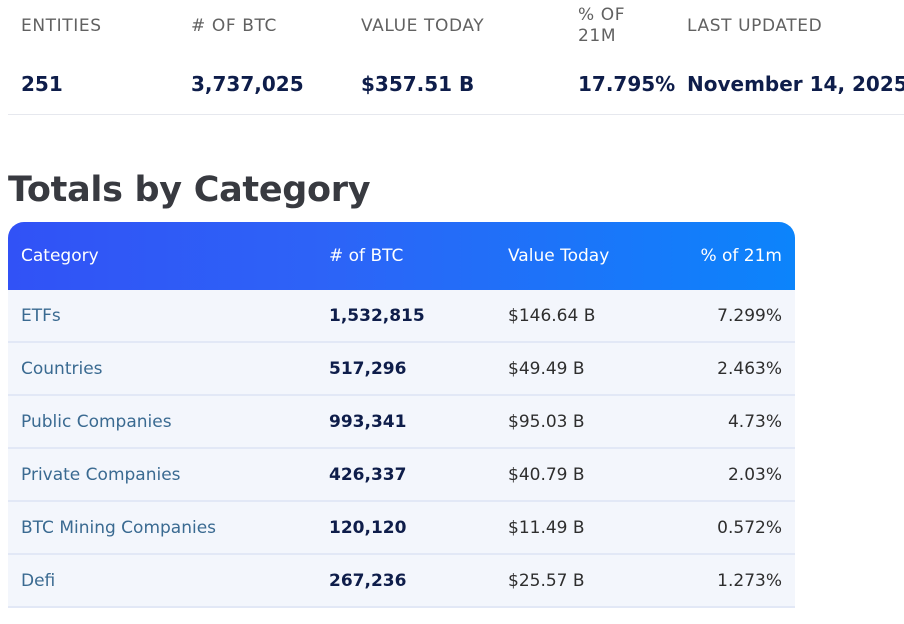 This screenshot has height=624, width=904. I want to click on last-updated-value: November 14, 2025, so click(795, 84).